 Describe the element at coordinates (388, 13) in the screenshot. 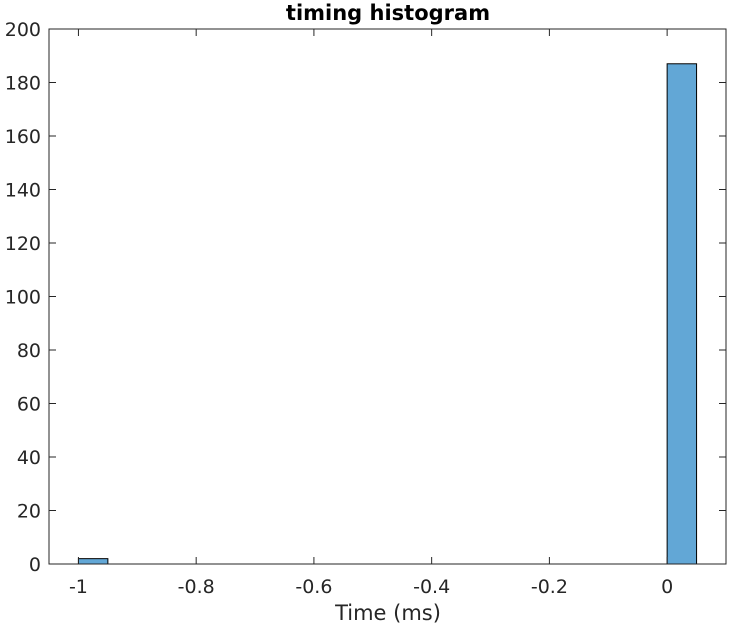

I see `chart-title: timing histogram` at that location.